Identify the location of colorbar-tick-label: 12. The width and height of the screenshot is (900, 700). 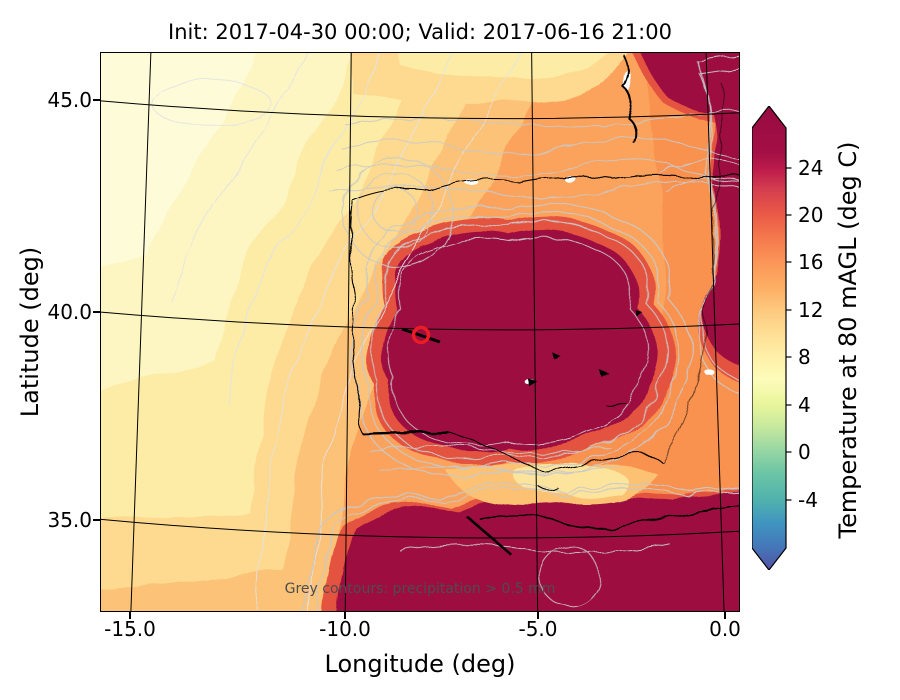
(811, 310).